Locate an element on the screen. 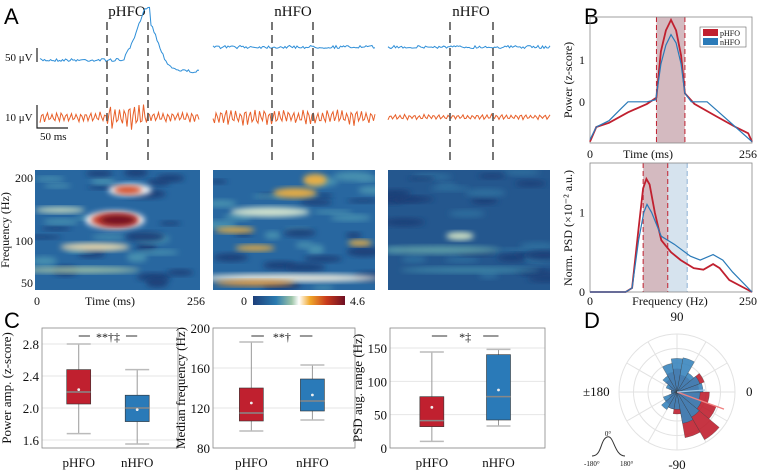 The image size is (762, 473). scale-bars is located at coordinates (52, 88).